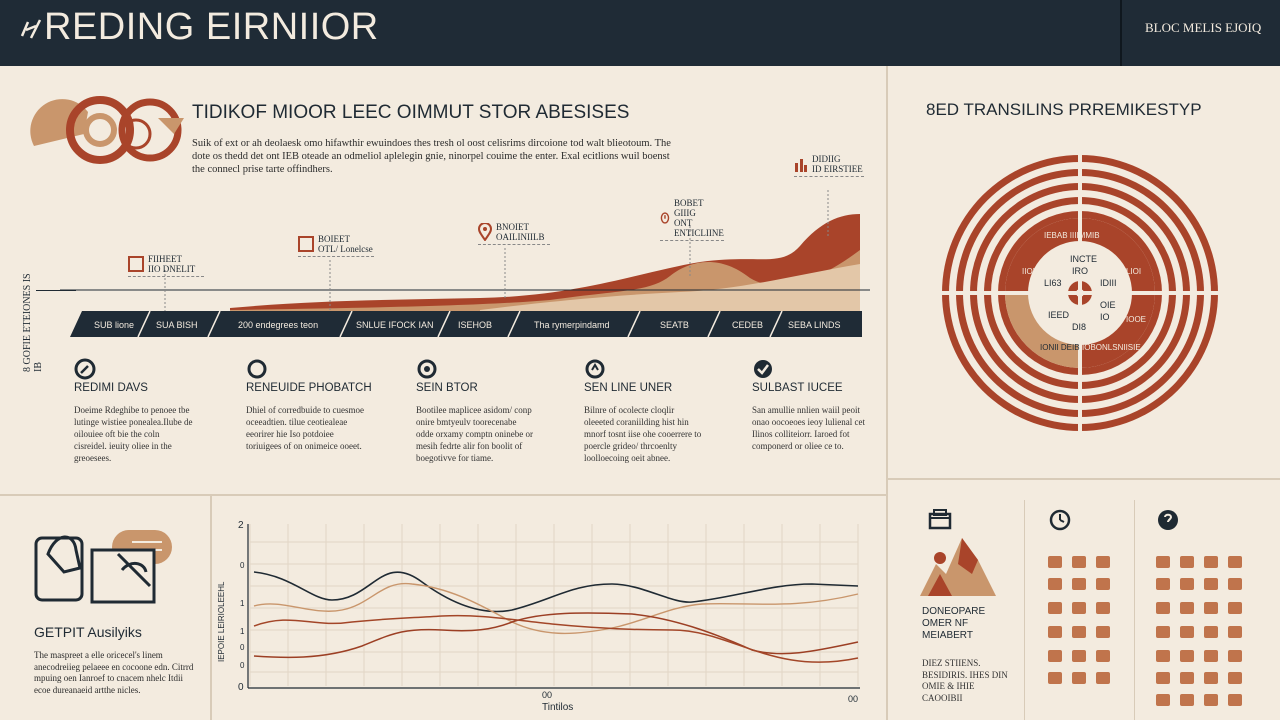  Describe the element at coordinates (958, 567) in the screenshot. I see `landscape-illustration-icon` at that location.